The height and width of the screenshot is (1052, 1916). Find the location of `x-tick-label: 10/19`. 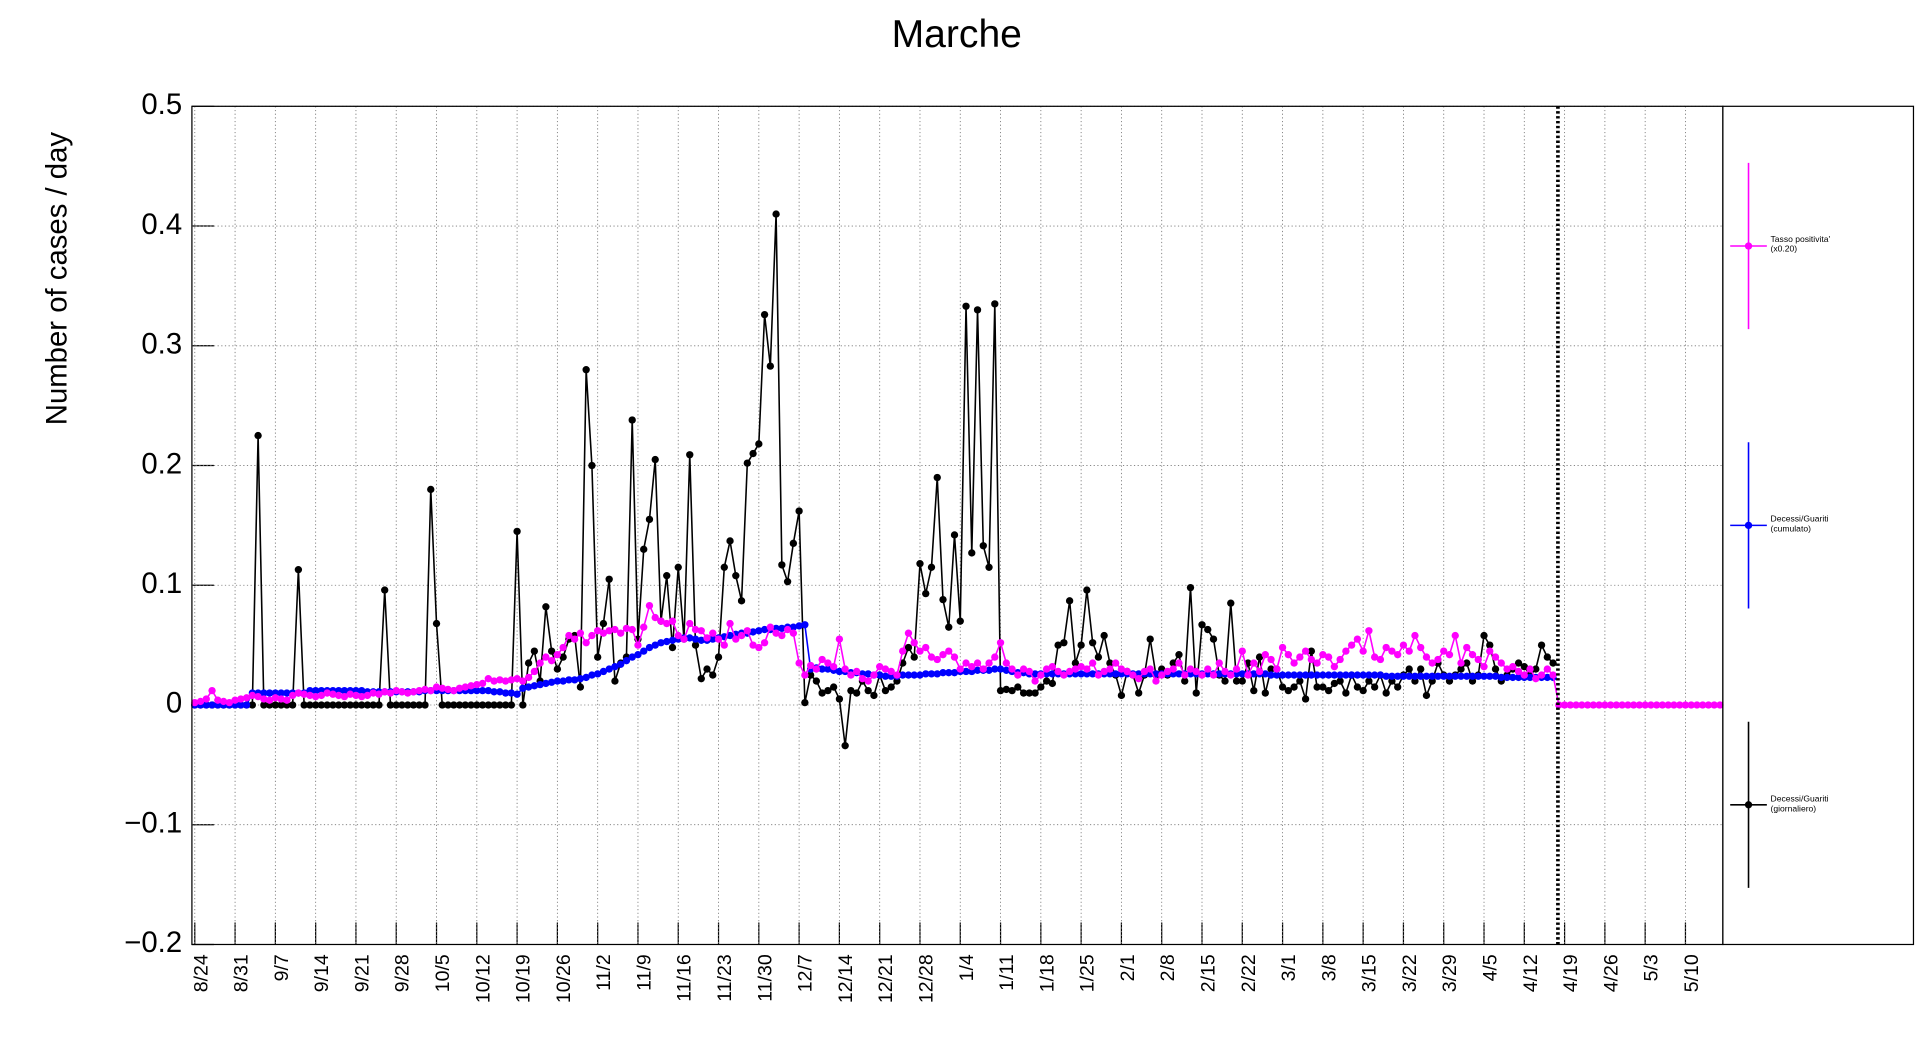

x-tick-label: 10/19 is located at coordinates (524, 978).